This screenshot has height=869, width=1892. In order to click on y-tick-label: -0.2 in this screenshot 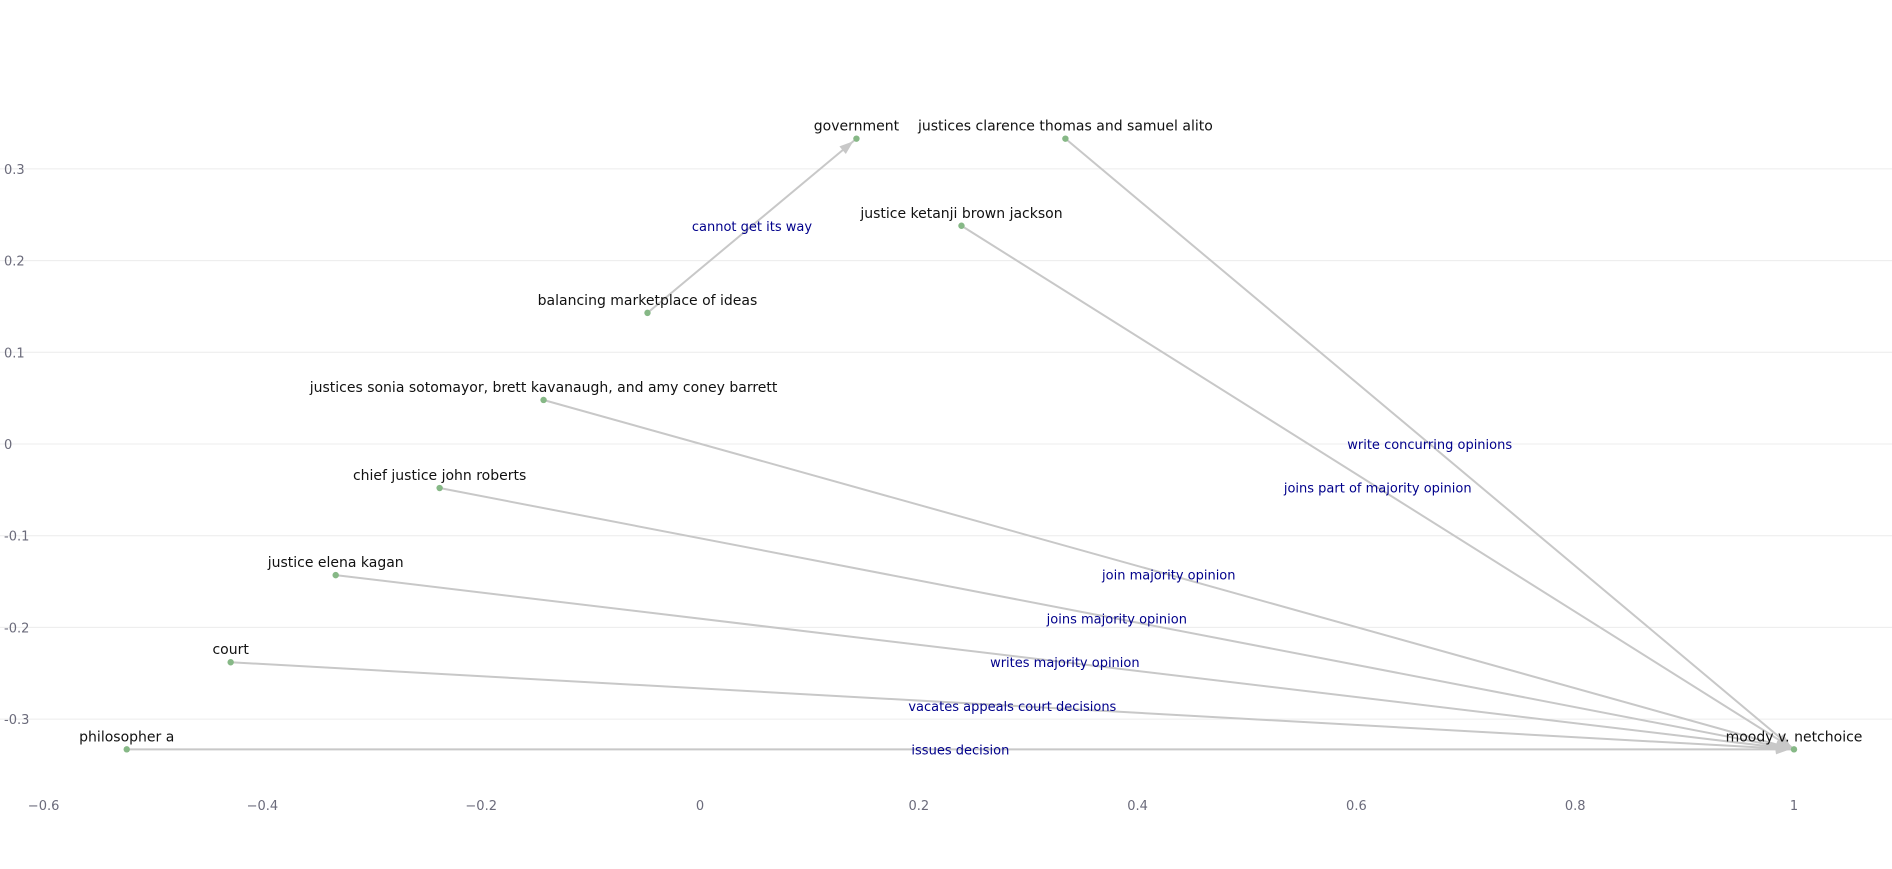, I will do `click(16, 628)`.